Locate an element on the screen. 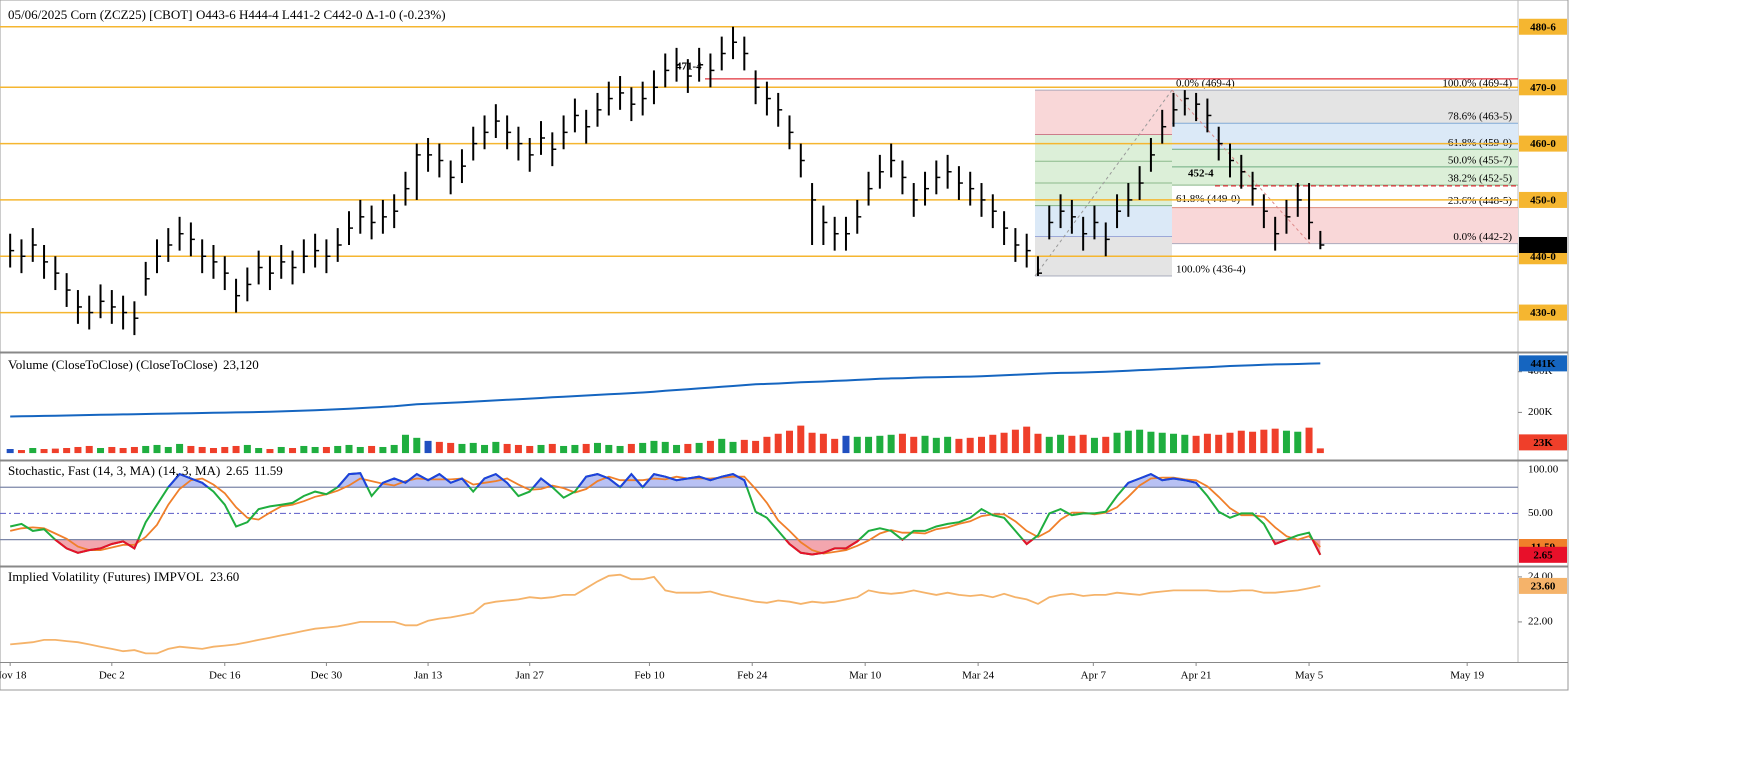 The image size is (1751, 776). k-tag-bg is located at coordinates (1543, 554).